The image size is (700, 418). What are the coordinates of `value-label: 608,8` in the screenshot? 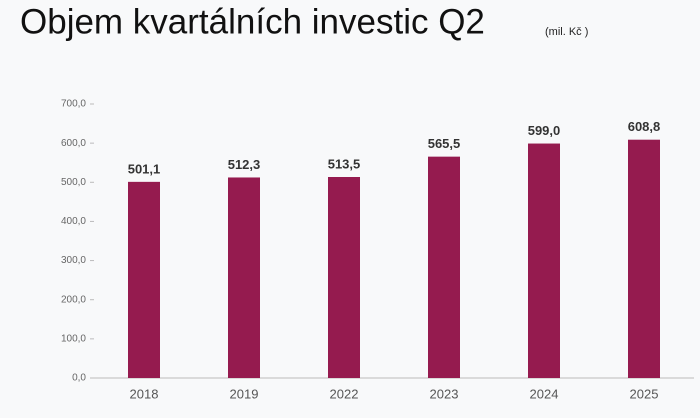 It's located at (644, 126).